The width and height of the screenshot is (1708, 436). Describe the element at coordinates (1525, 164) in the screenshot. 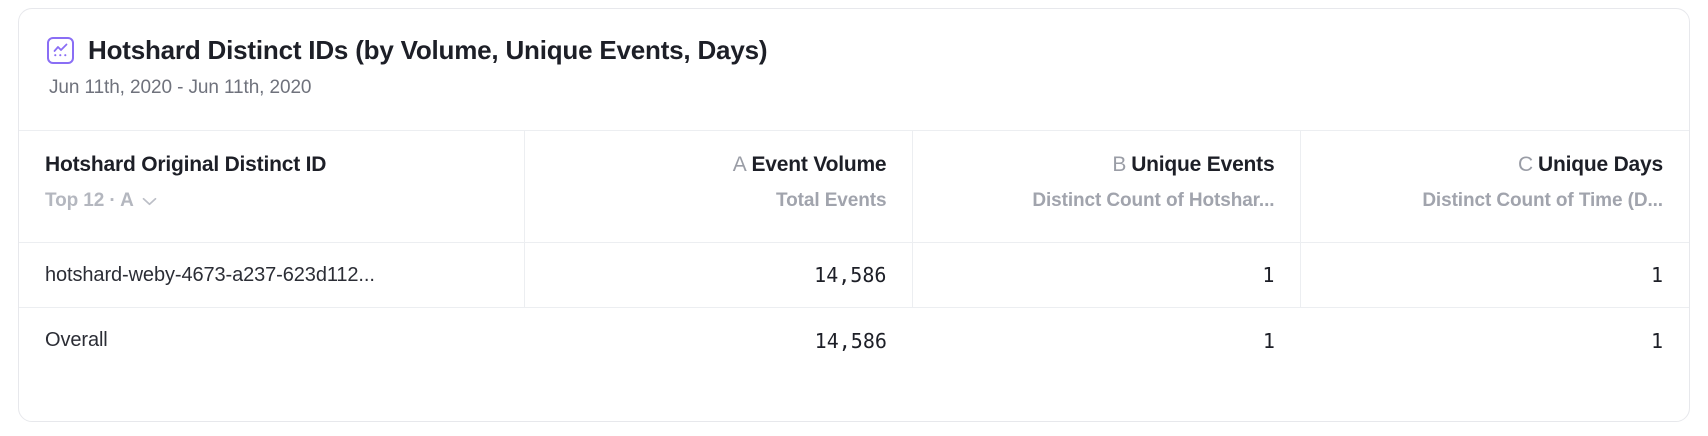

I see `column-letter: C` at that location.